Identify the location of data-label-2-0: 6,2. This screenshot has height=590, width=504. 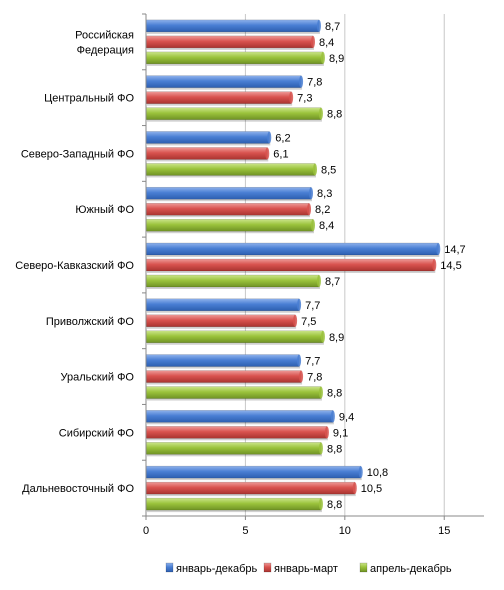
(282, 138).